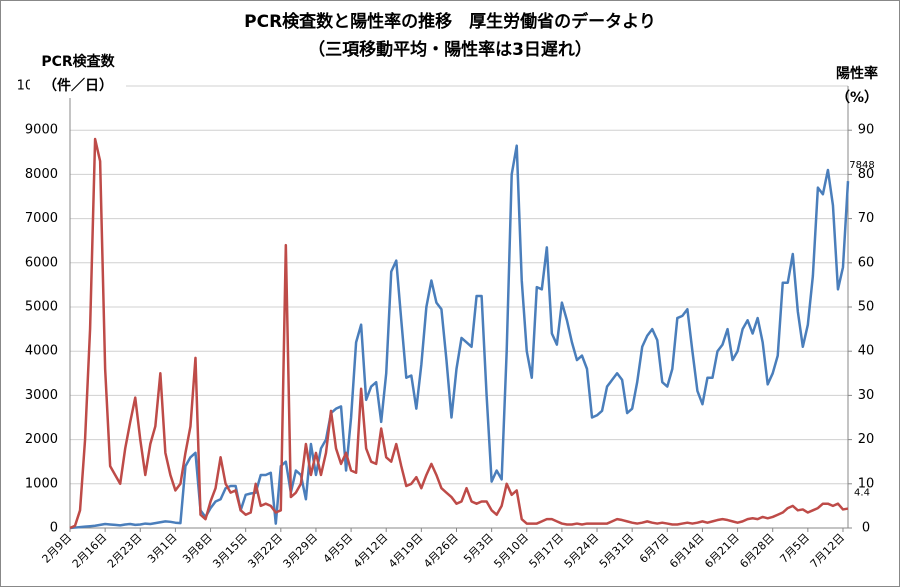  Describe the element at coordinates (857, 73) in the screenshot. I see `y2-axis-label: 陽性率` at that location.